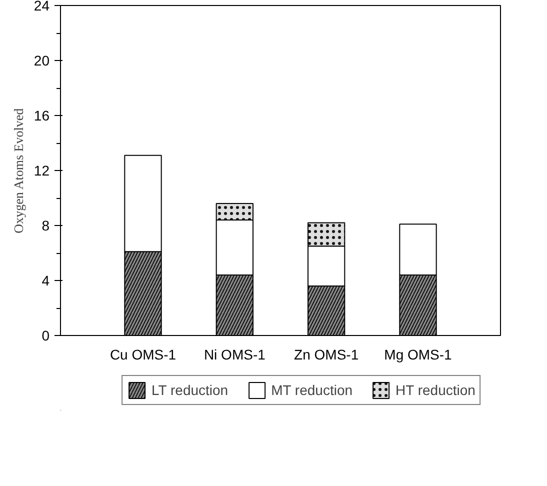  What do you see at coordinates (42, 116) in the screenshot?
I see `y-tick-label: 16` at bounding box center [42, 116].